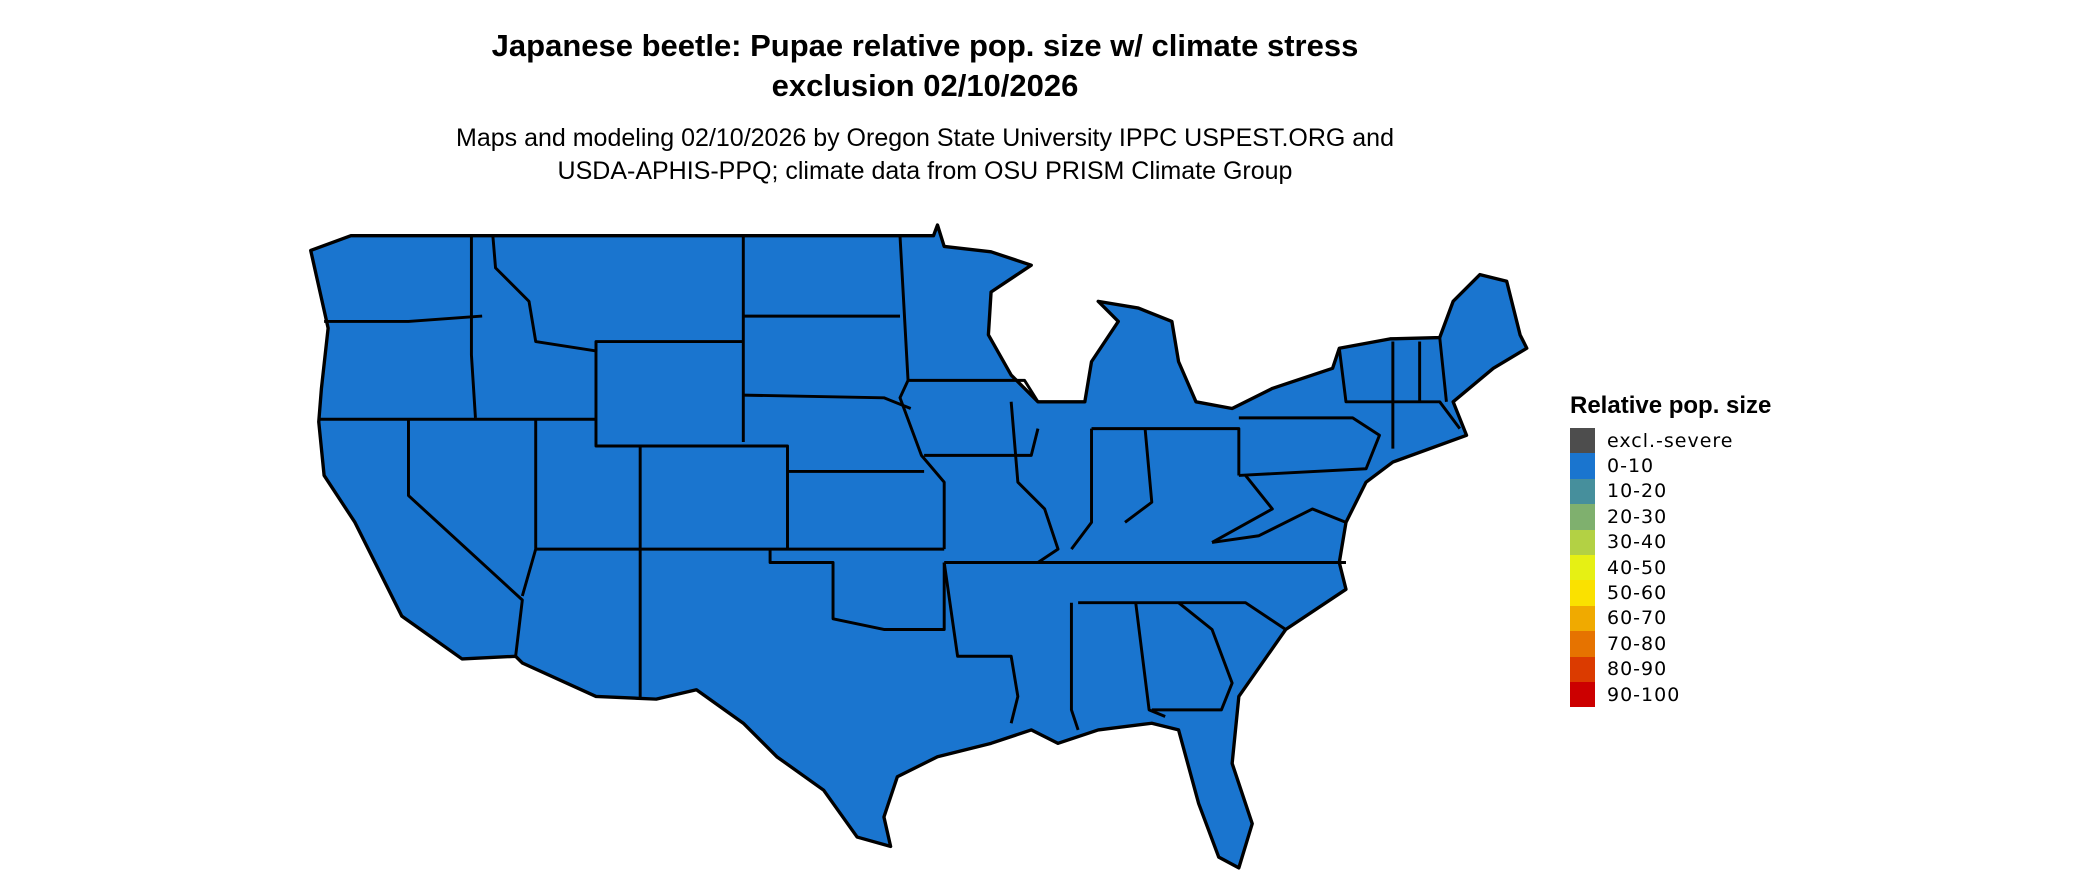 This screenshot has height=892, width=2100. What do you see at coordinates (1670, 618) in the screenshot?
I see `legend-item: 60-70` at bounding box center [1670, 618].